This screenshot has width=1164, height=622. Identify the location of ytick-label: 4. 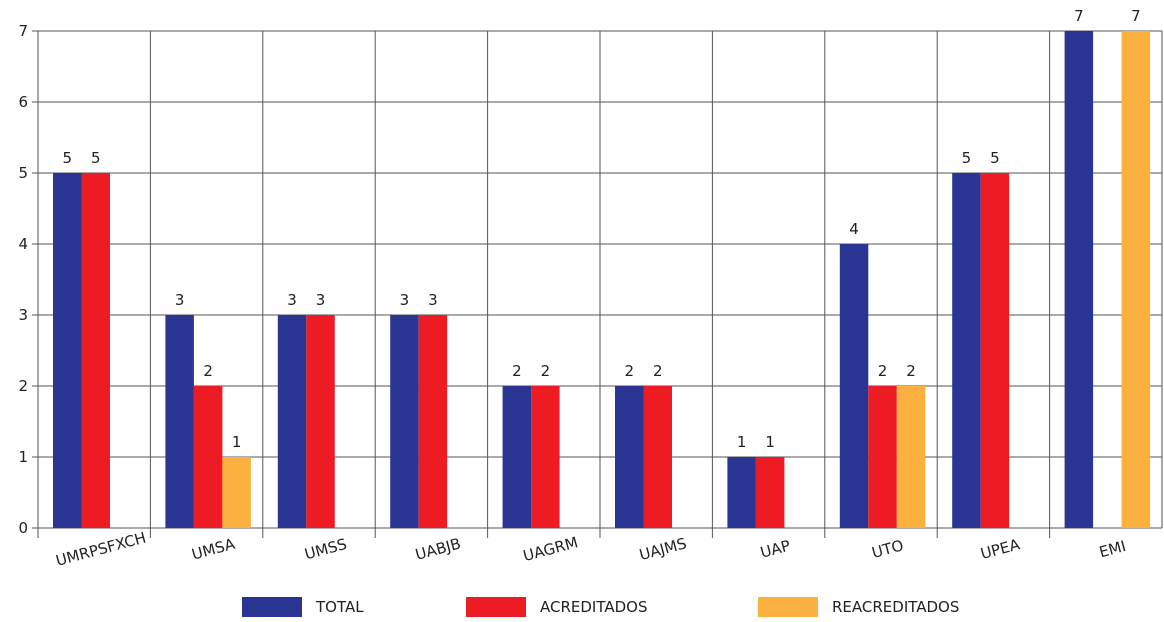
(23, 244).